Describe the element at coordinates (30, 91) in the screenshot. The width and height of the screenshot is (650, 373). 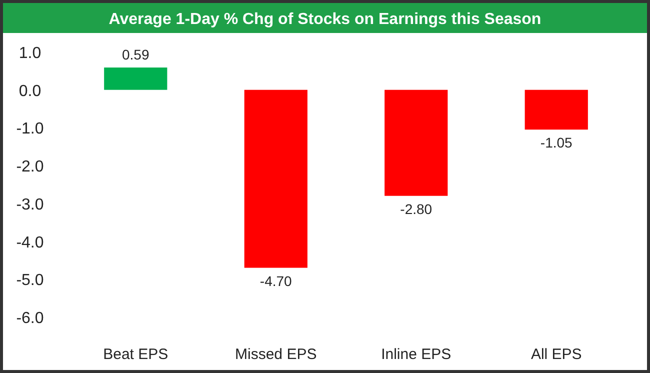
I see `y-tick-label: 0.0` at that location.